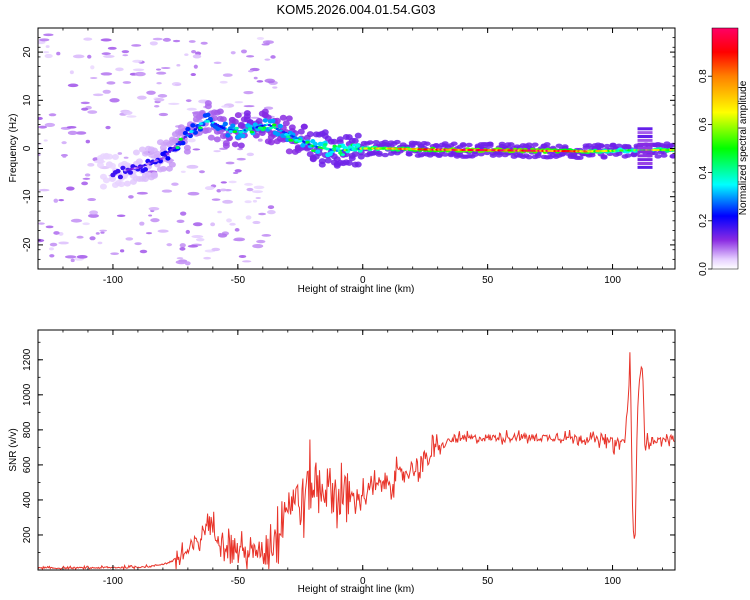 This screenshot has width=750, height=600. I want to click on y-tick-label: 10, so click(27, 100).